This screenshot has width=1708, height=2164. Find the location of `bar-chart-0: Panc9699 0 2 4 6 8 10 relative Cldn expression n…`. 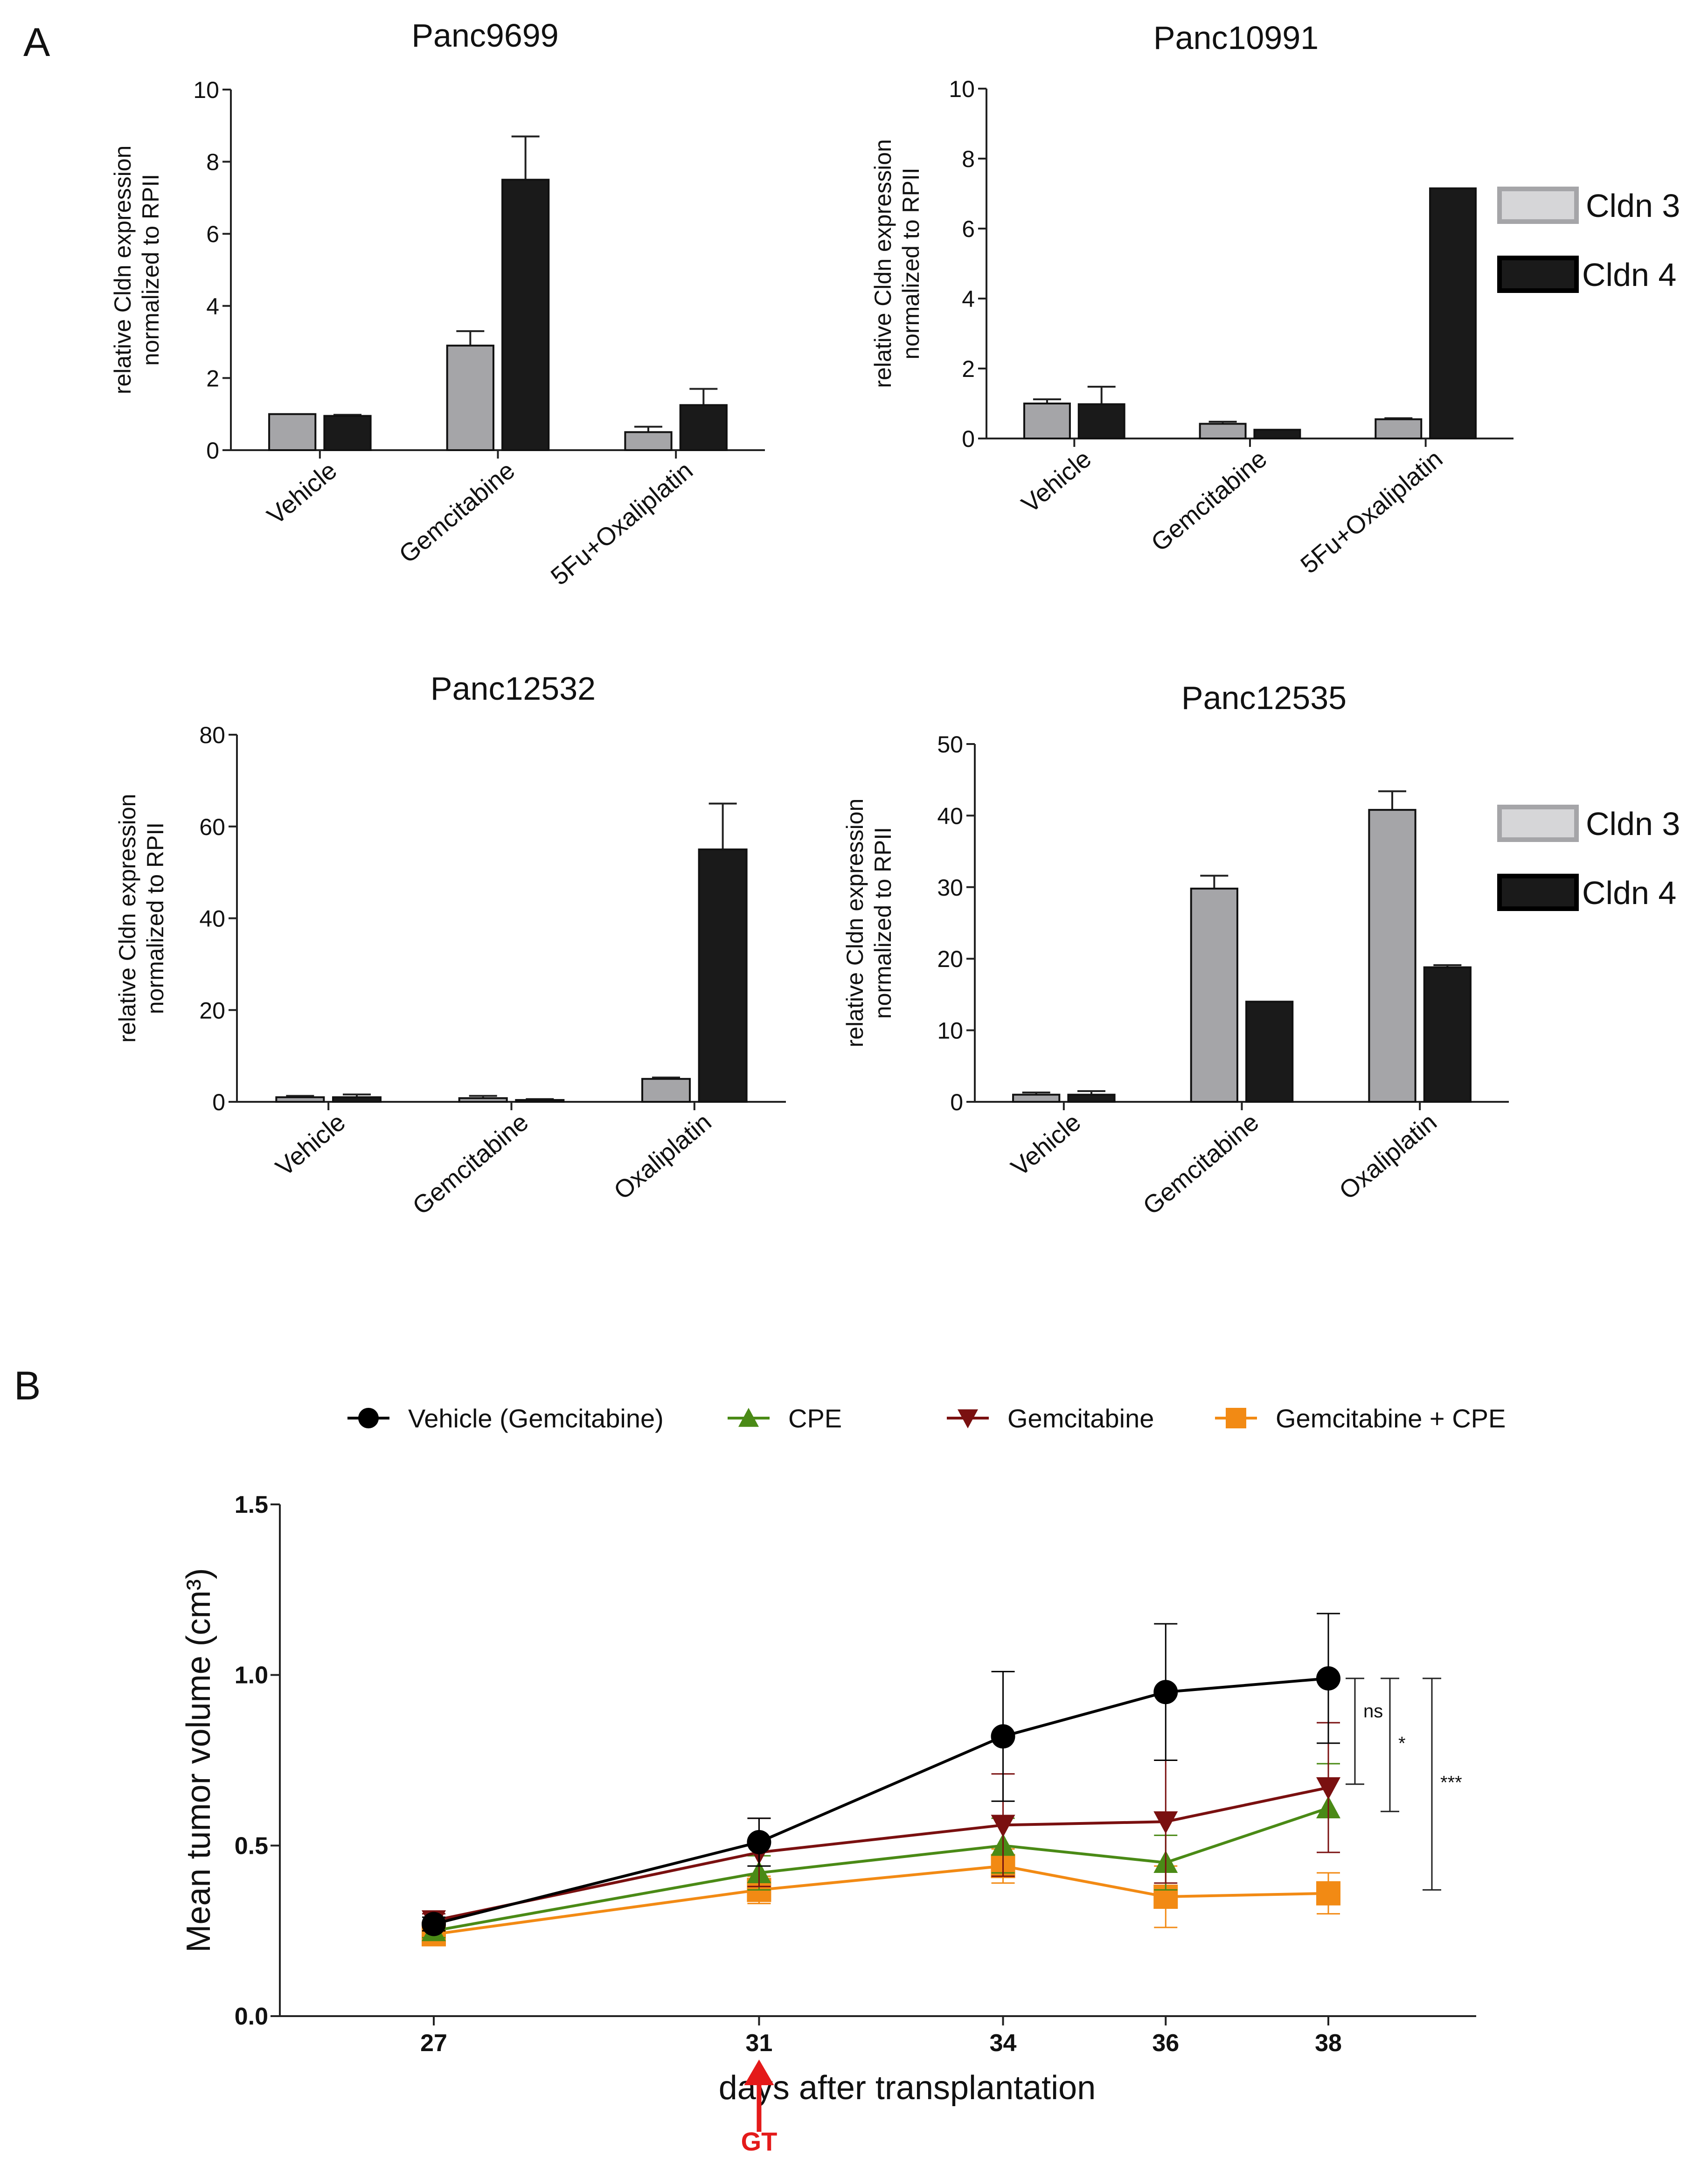

bar-chart-0: Panc9699 0 2 4 6 8 10 relative Cldn expression n… is located at coordinates (437, 304).